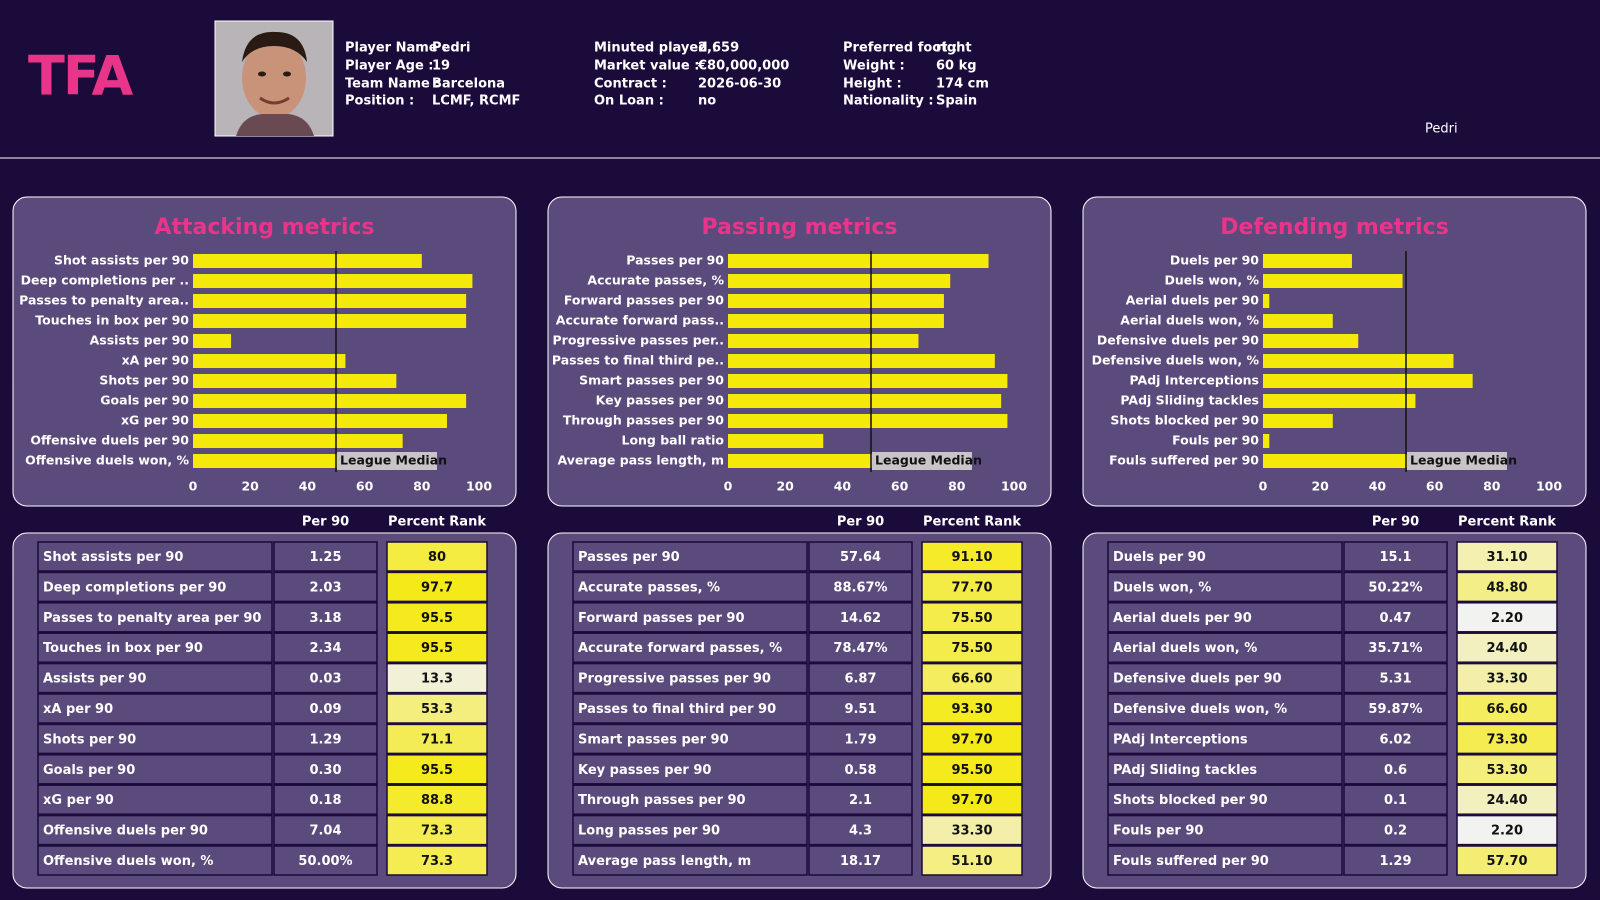  I want to click on metric-name: Smart passes per 90, so click(653, 739).